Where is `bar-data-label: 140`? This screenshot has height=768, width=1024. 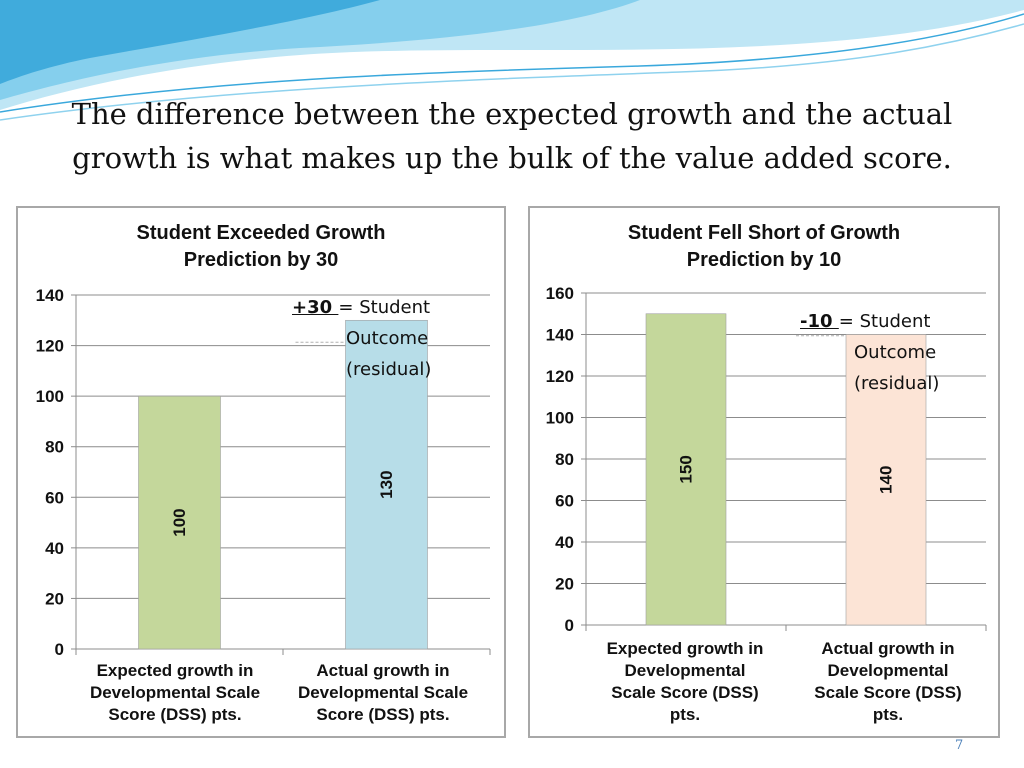
bar-data-label: 140 is located at coordinates (886, 480).